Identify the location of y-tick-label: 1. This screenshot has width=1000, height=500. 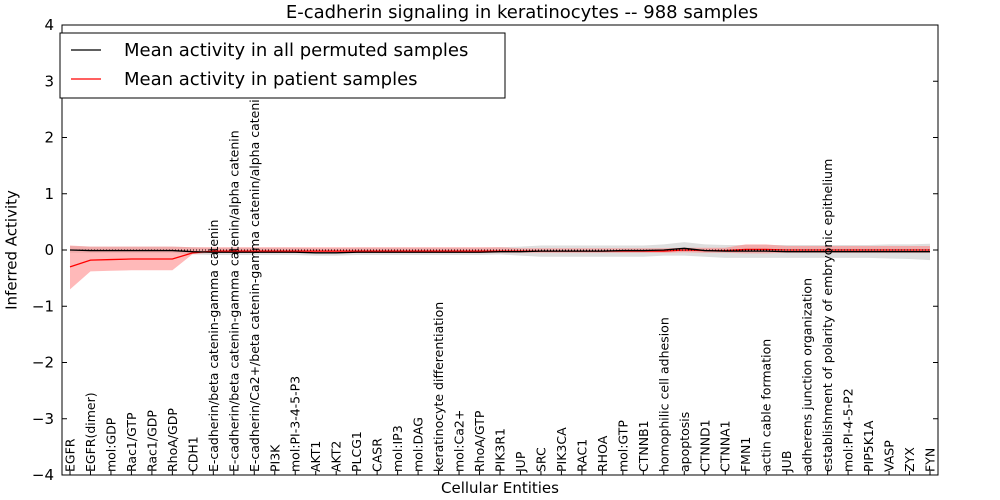
(49, 194).